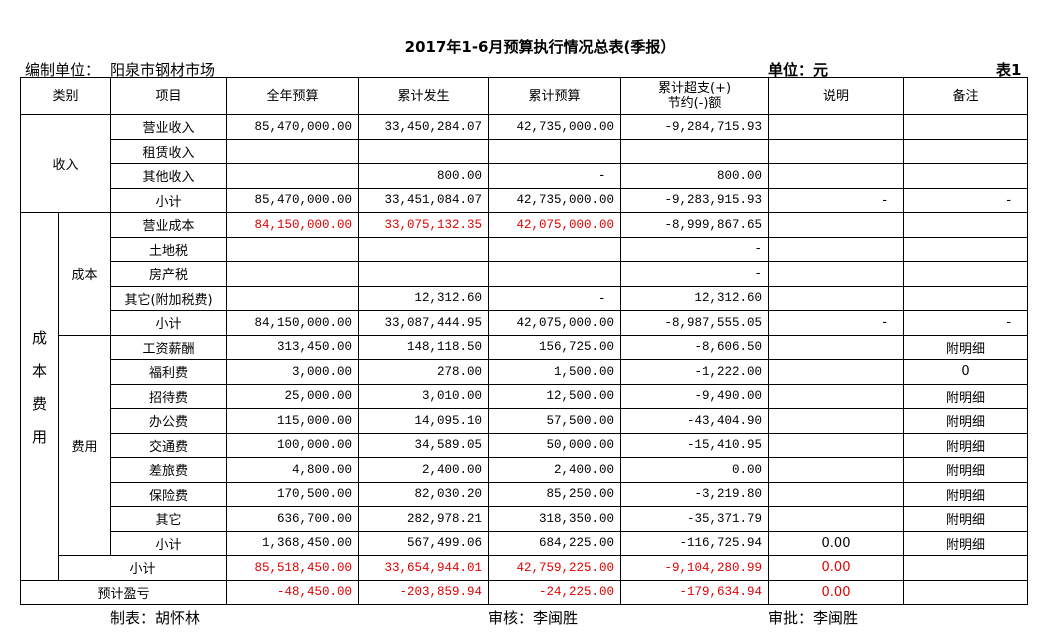 This screenshot has height=642, width=1051. I want to click on sub-category: 成本, so click(84, 274).